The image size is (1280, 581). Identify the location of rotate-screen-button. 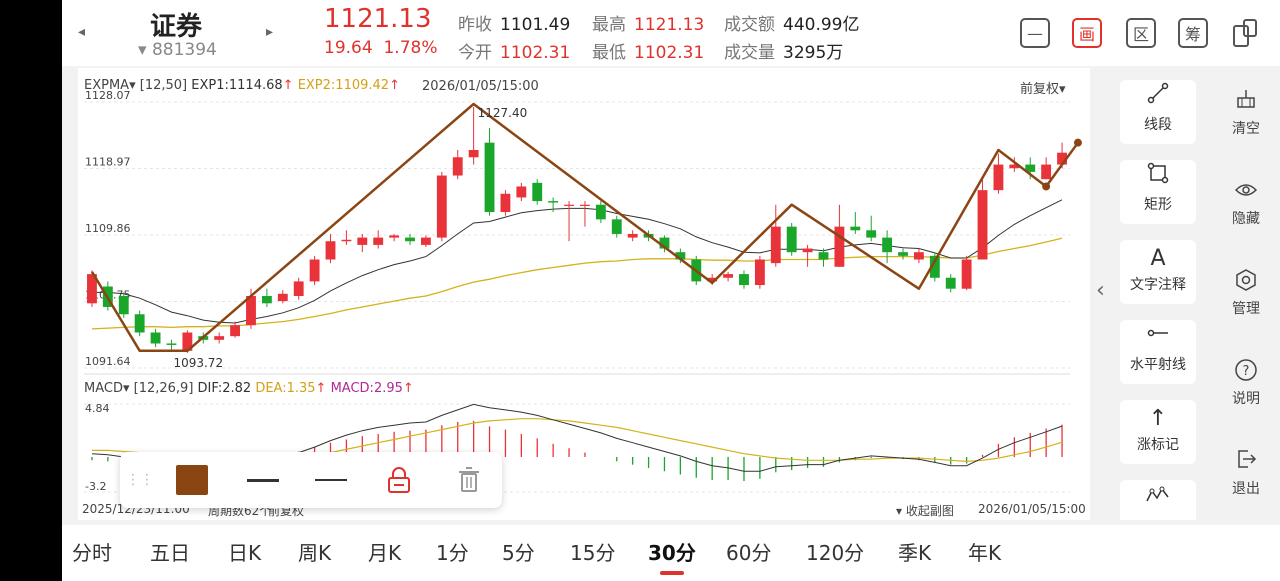
(1245, 33).